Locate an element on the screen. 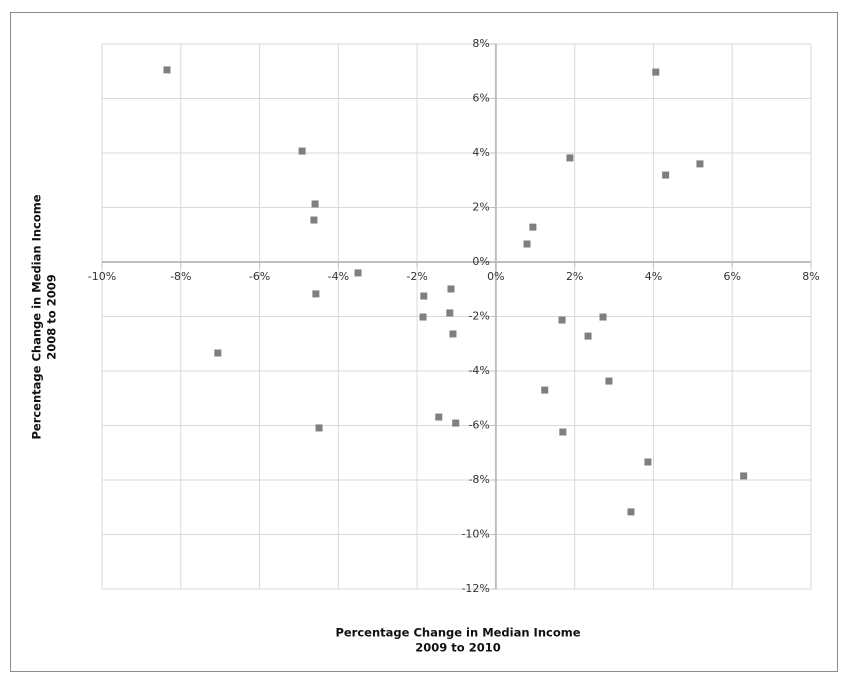  x-axis-title-line: 2009 to 2010 is located at coordinates (457, 648).